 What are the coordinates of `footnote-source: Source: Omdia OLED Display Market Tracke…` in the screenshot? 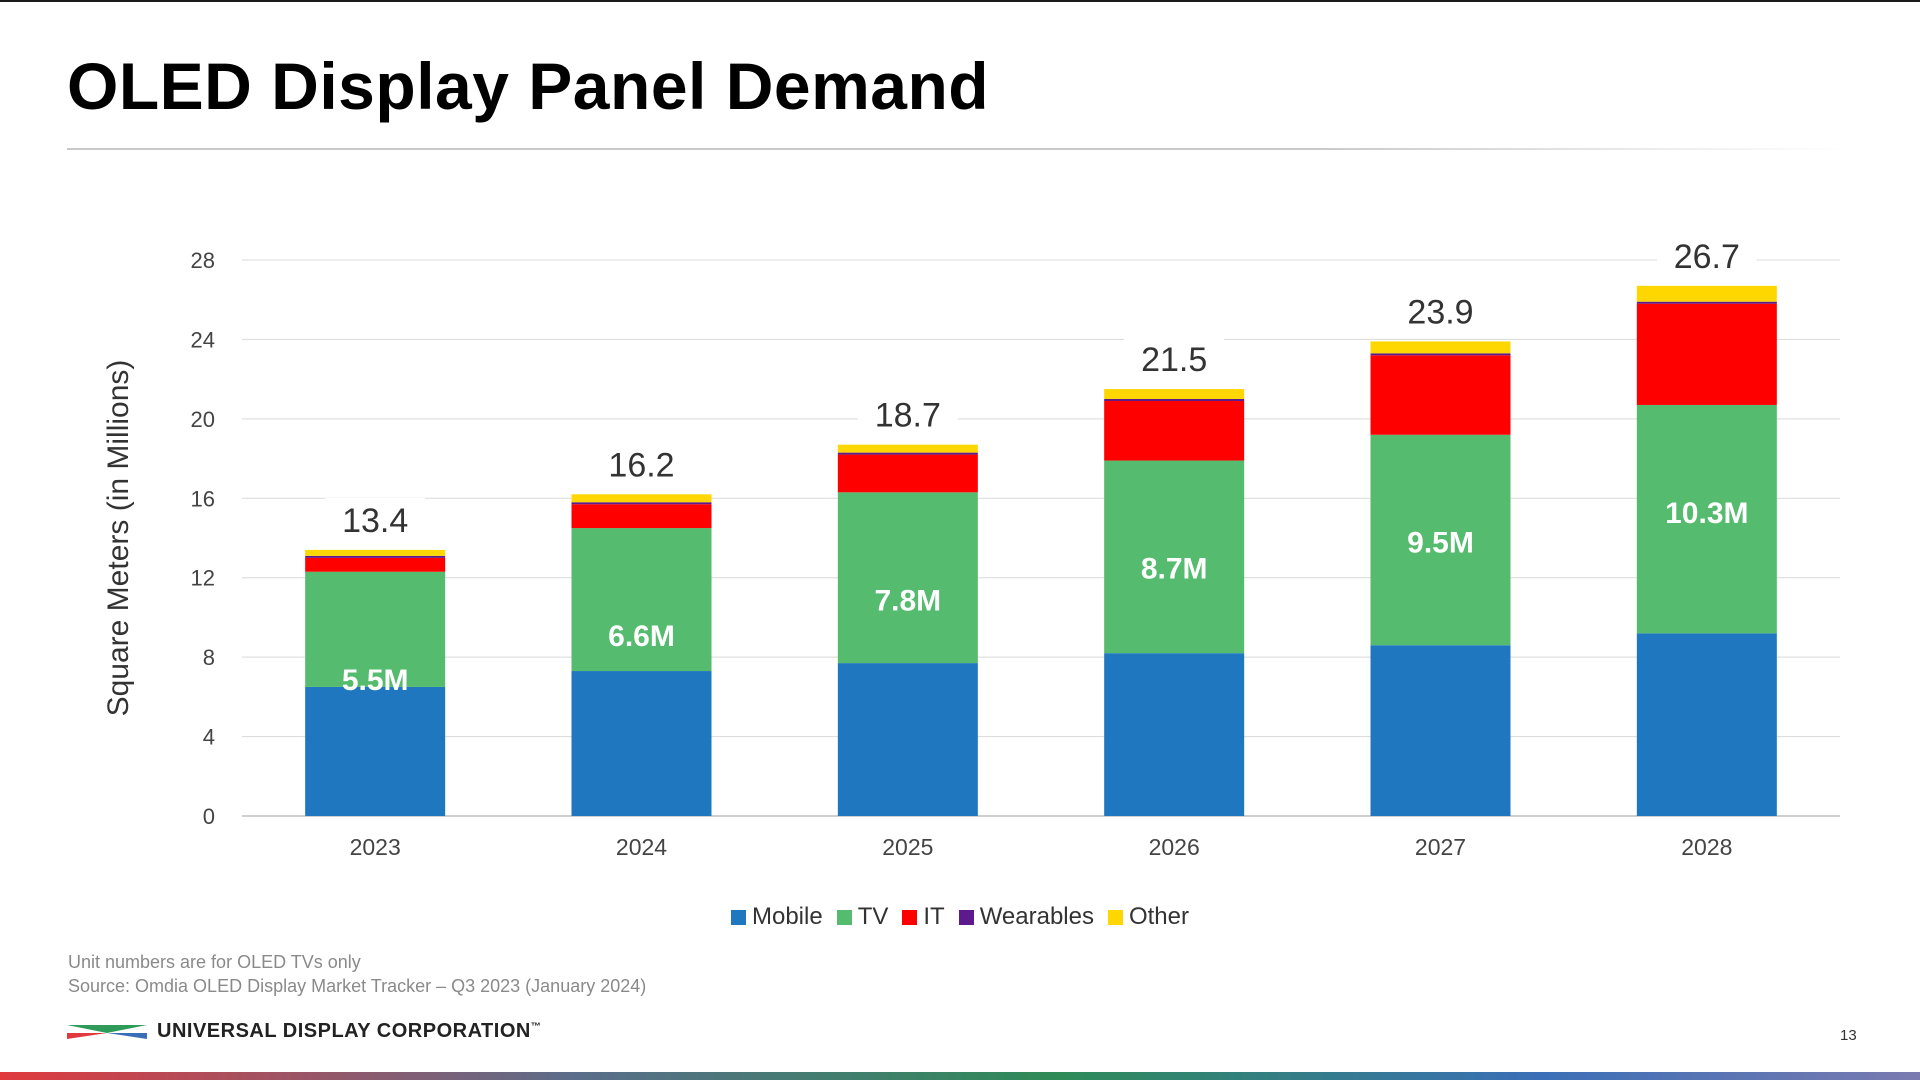 It's located at (357, 986).